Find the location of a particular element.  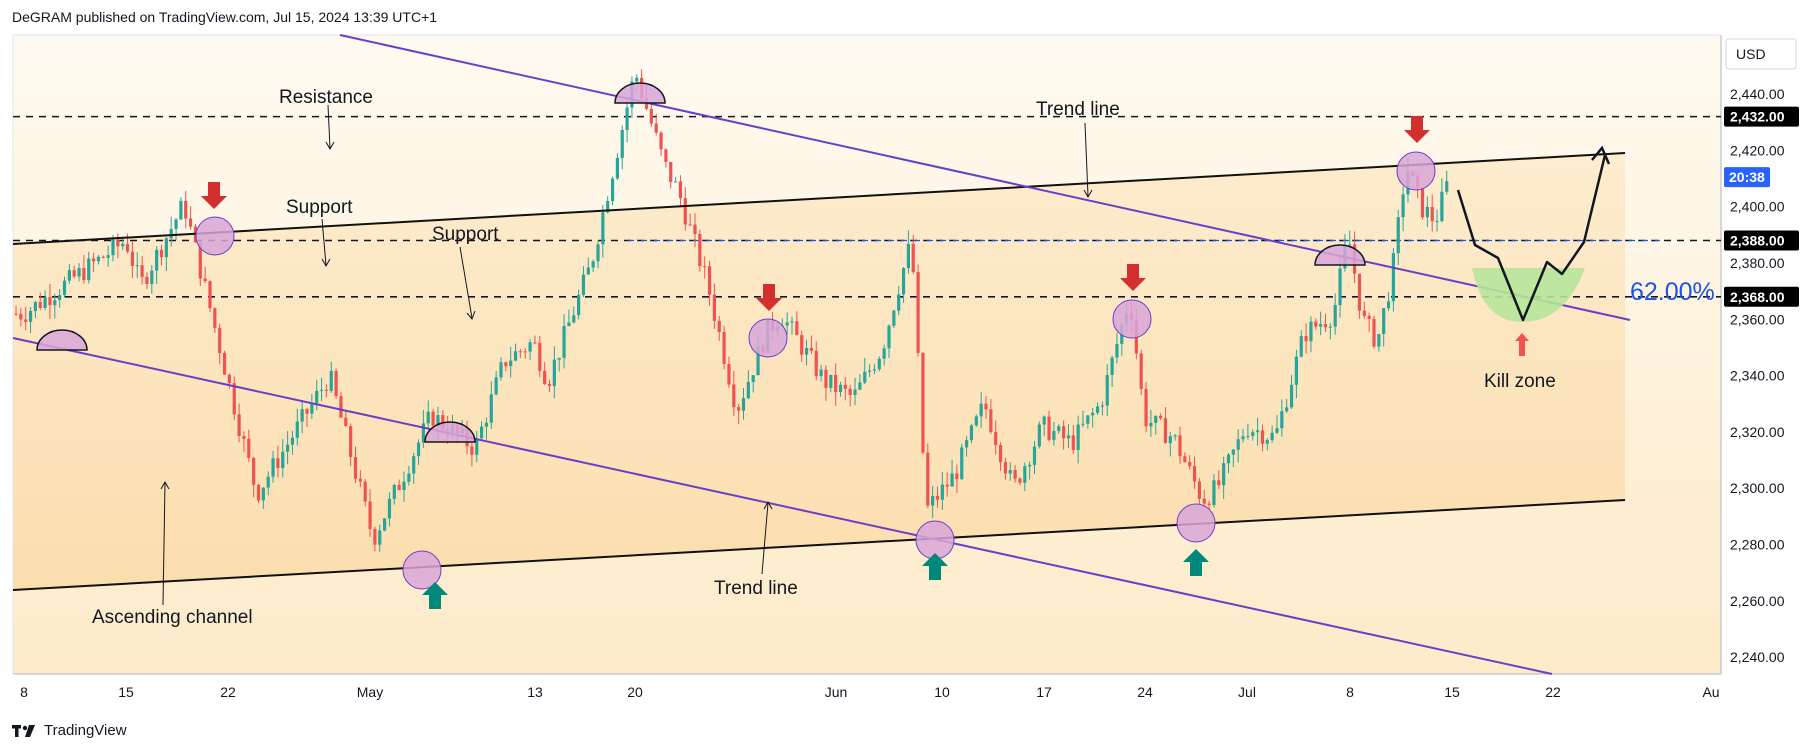

tradingview-logo: TradingView is located at coordinates (69, 730).